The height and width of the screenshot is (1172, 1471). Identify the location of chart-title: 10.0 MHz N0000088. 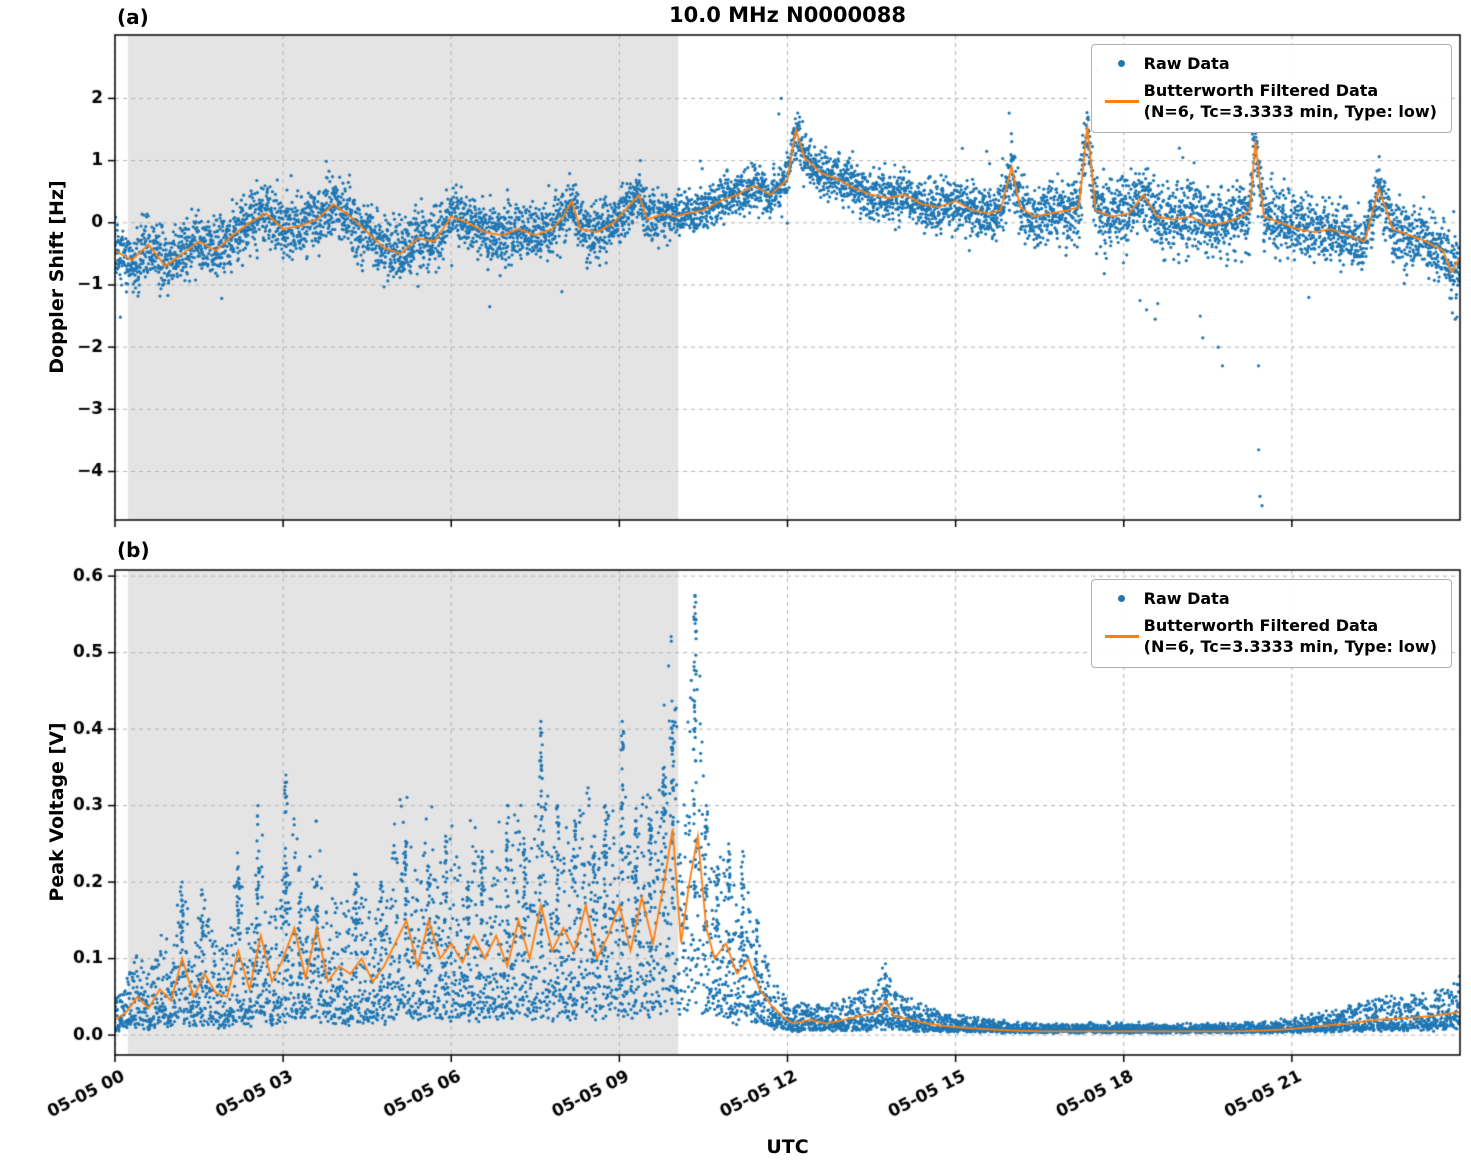
(787, 15).